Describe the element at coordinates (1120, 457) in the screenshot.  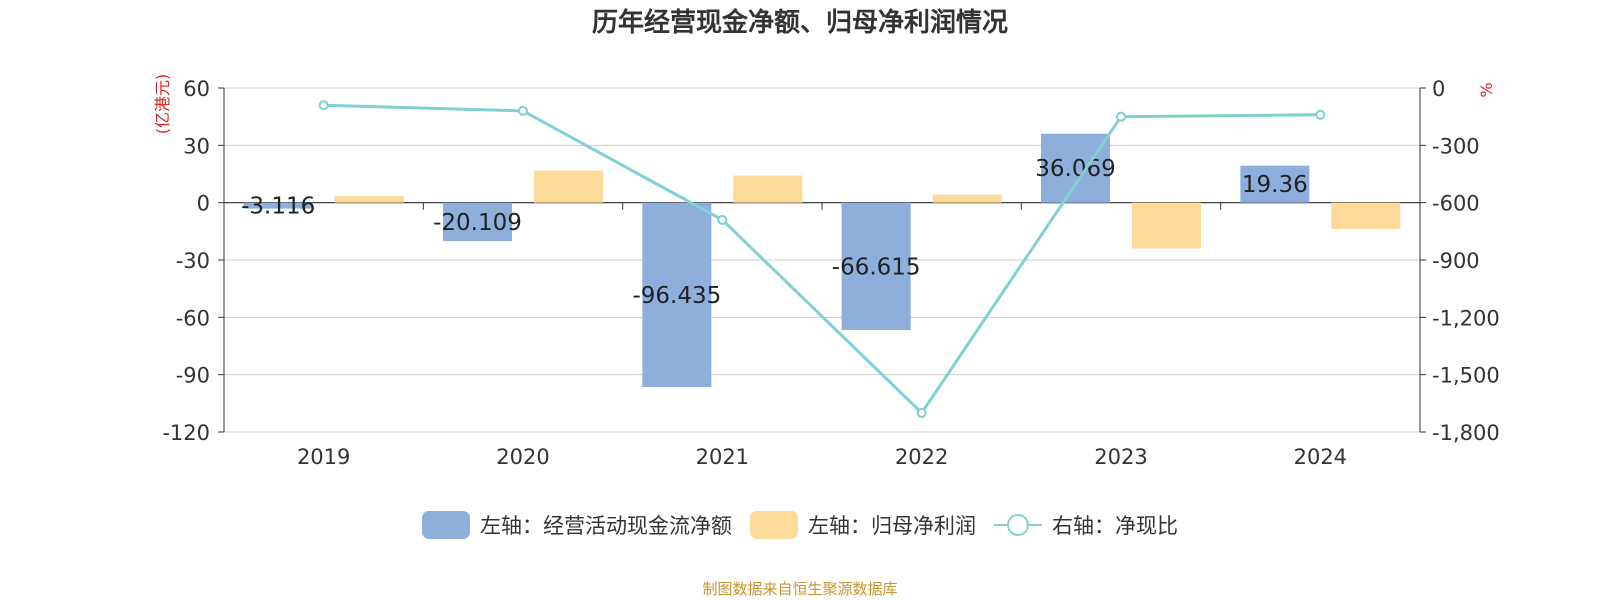
I see `x-tick-label: 2023` at that location.